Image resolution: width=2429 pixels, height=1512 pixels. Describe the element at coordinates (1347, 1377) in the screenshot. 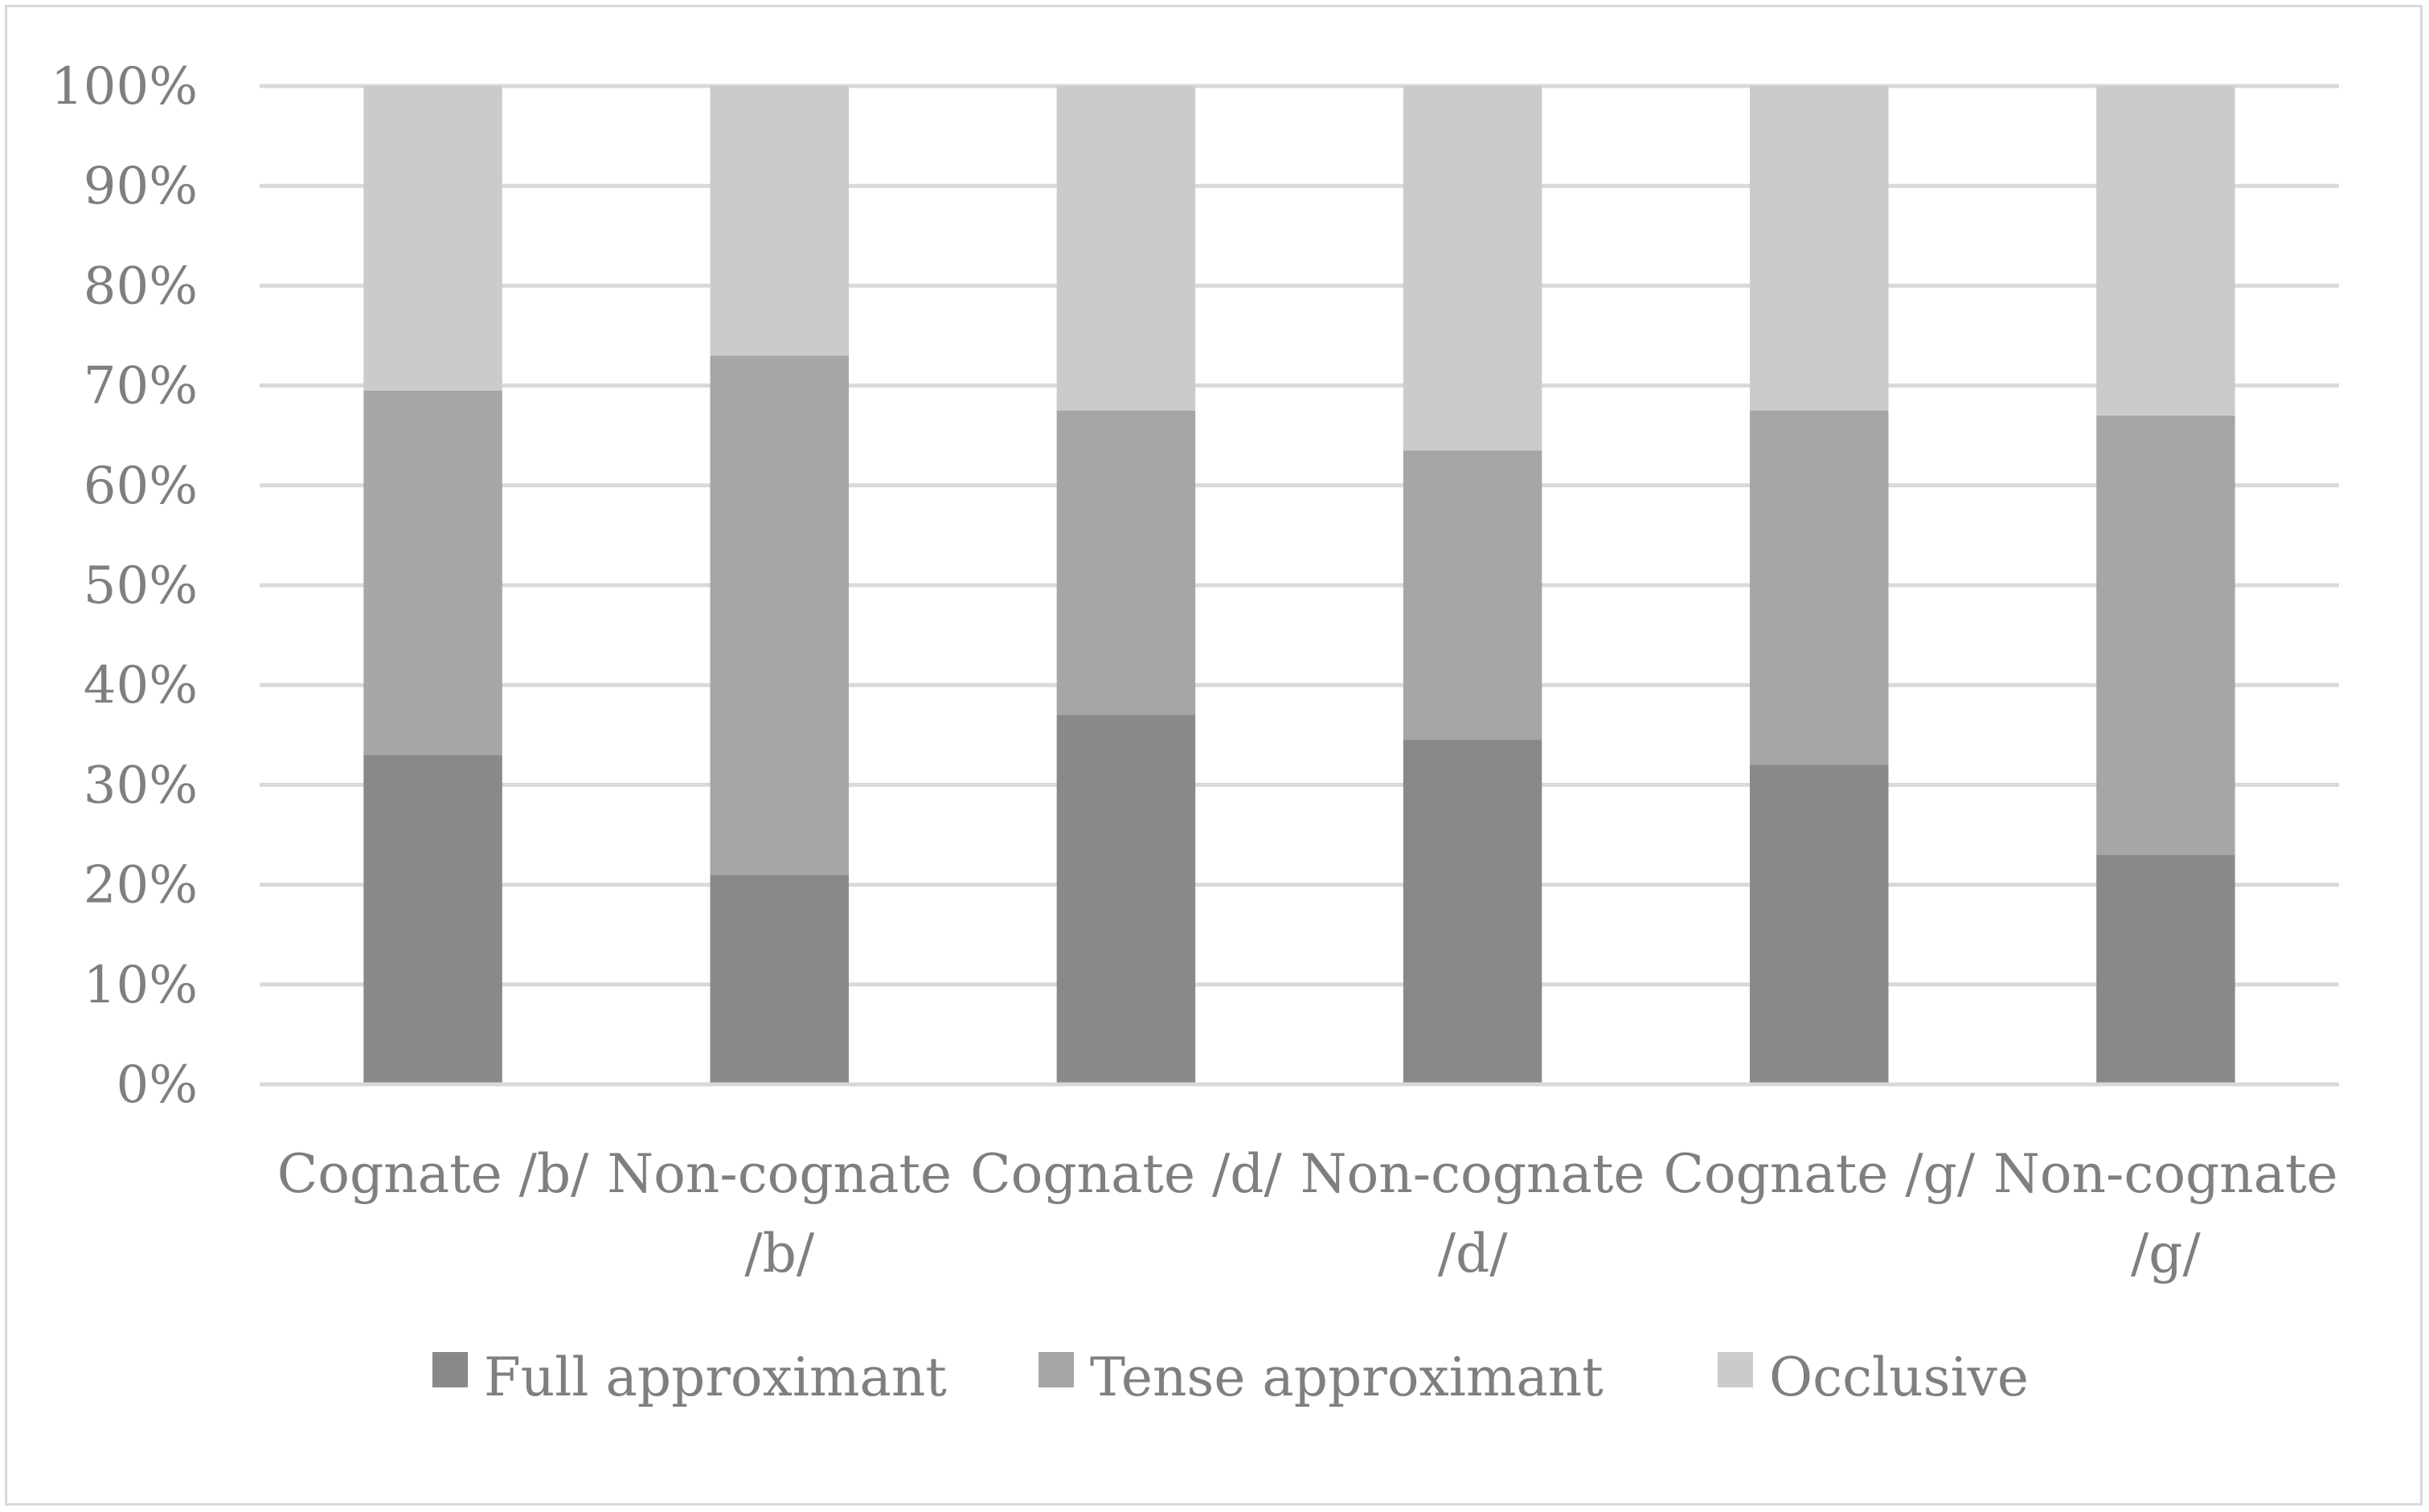

I see `legend-label: Tense approximant` at that location.